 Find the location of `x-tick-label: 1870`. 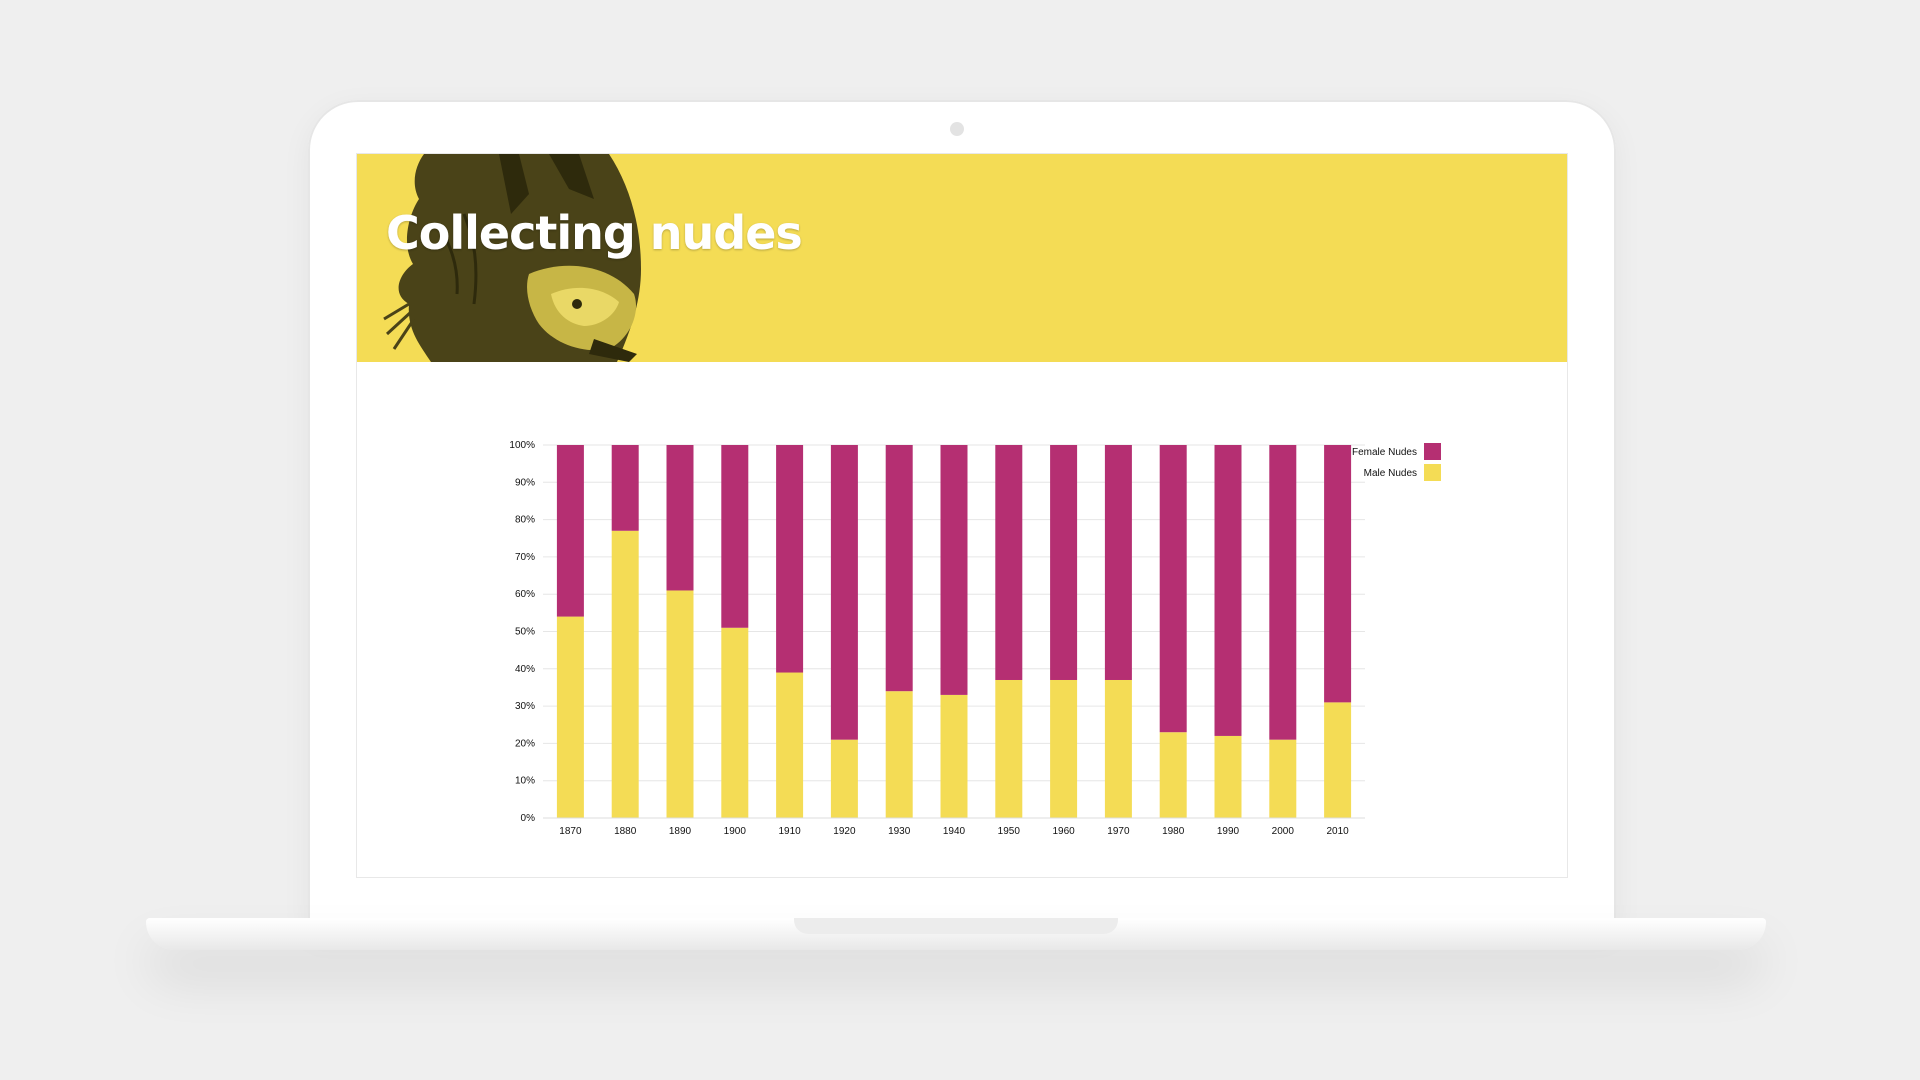

x-tick-label: 1870 is located at coordinates (570, 831).